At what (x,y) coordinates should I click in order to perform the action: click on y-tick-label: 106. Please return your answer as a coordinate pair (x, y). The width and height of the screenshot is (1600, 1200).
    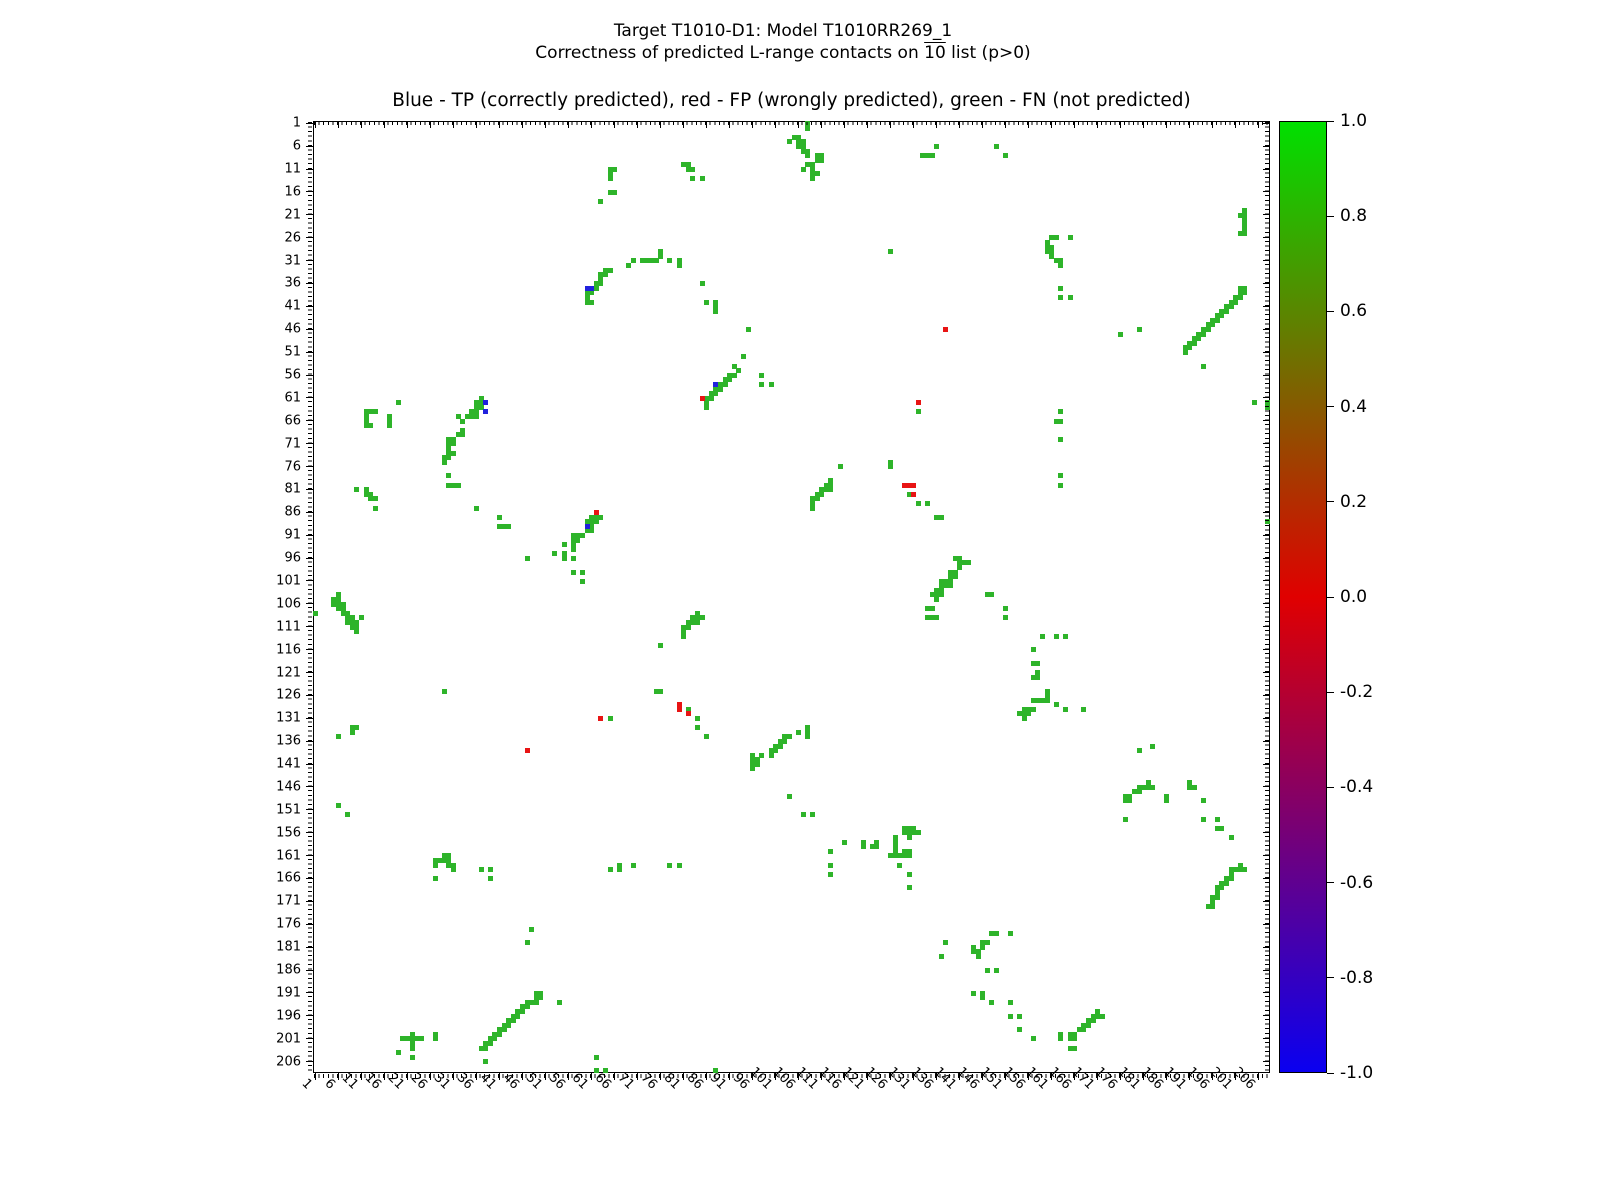
    Looking at the image, I should click on (288, 604).